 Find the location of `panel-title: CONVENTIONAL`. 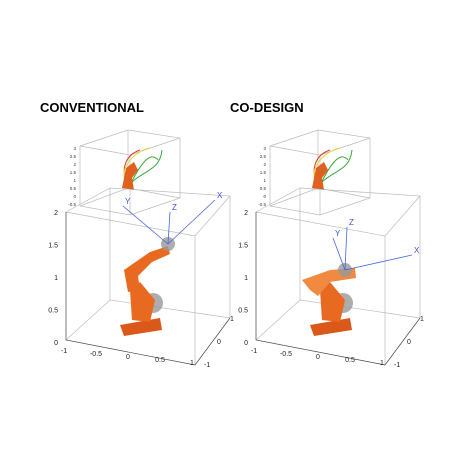

panel-title: CONVENTIONAL is located at coordinates (92, 107).